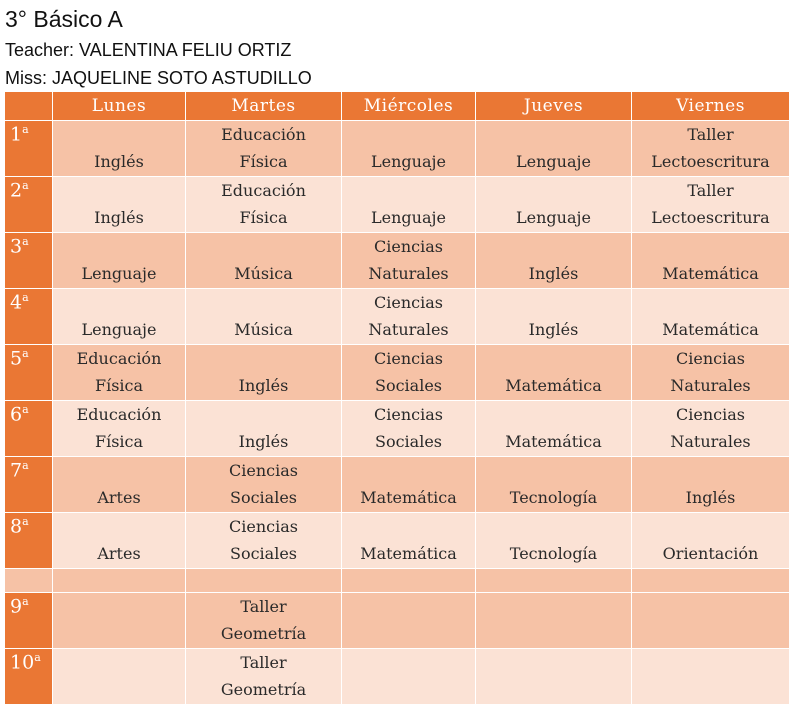 This screenshot has height=713, width=794. Describe the element at coordinates (263, 540) in the screenshot. I see `subject-cell: Ciencias Sociales` at that location.